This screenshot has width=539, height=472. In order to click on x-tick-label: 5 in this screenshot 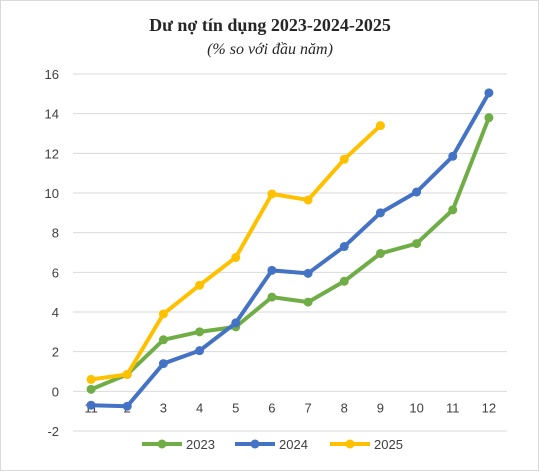, I will do `click(235, 407)`.